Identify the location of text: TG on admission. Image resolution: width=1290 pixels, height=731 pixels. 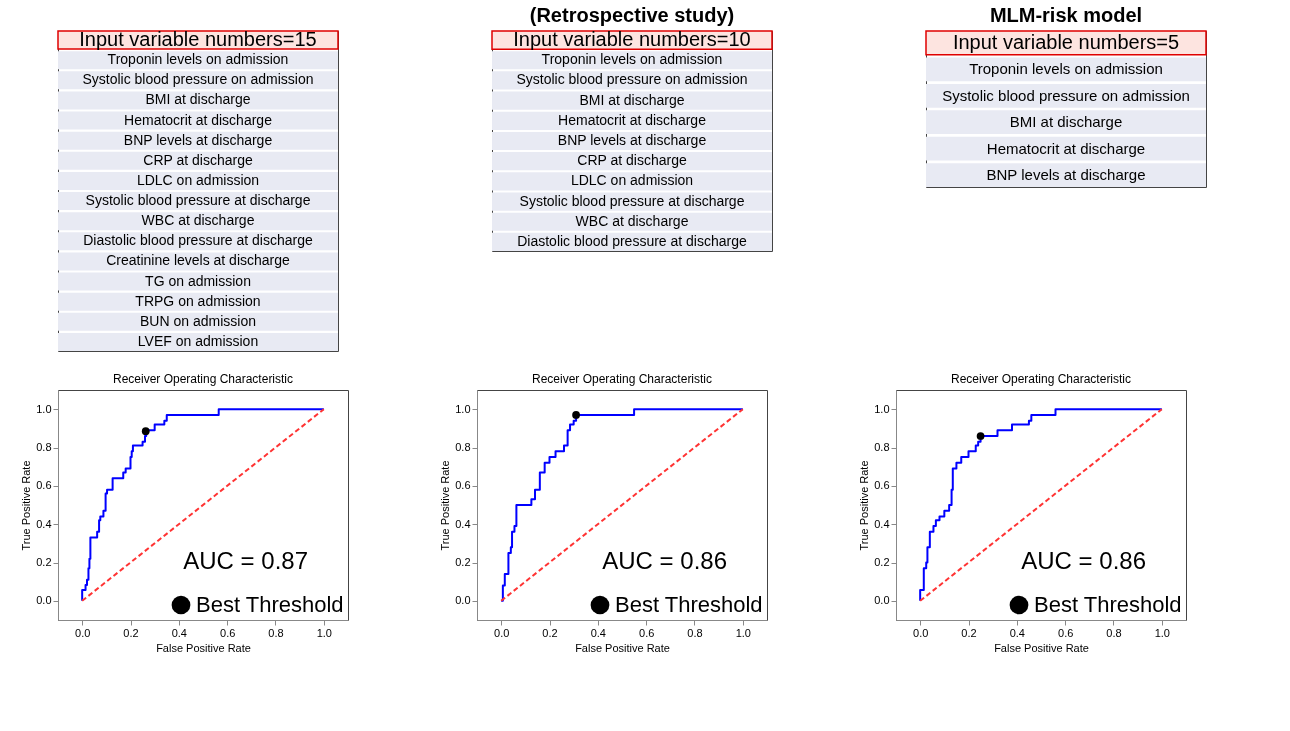
(198, 280).